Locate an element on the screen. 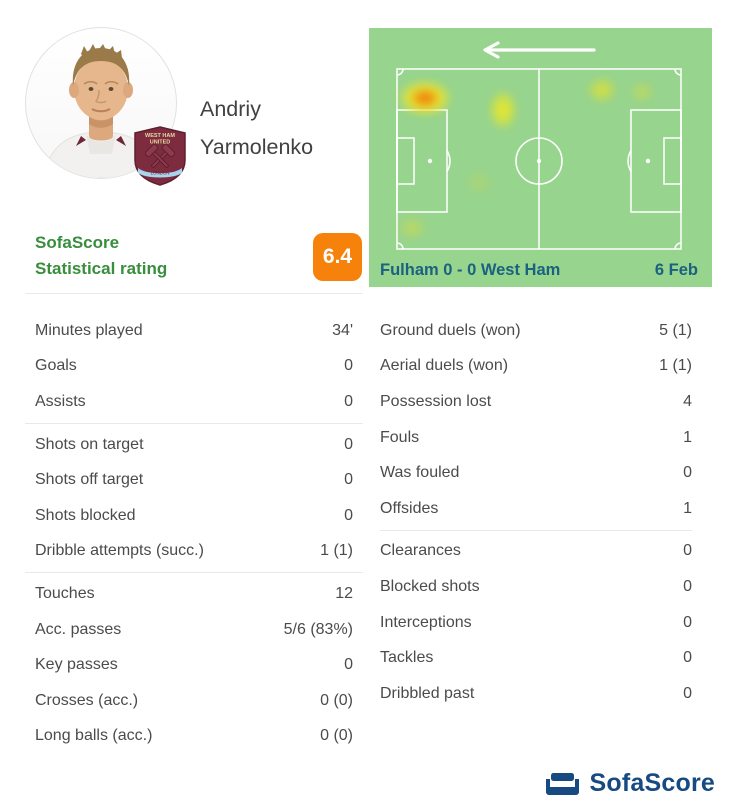 The height and width of the screenshot is (810, 733). stat-label: Acc. passes is located at coordinates (78, 629).